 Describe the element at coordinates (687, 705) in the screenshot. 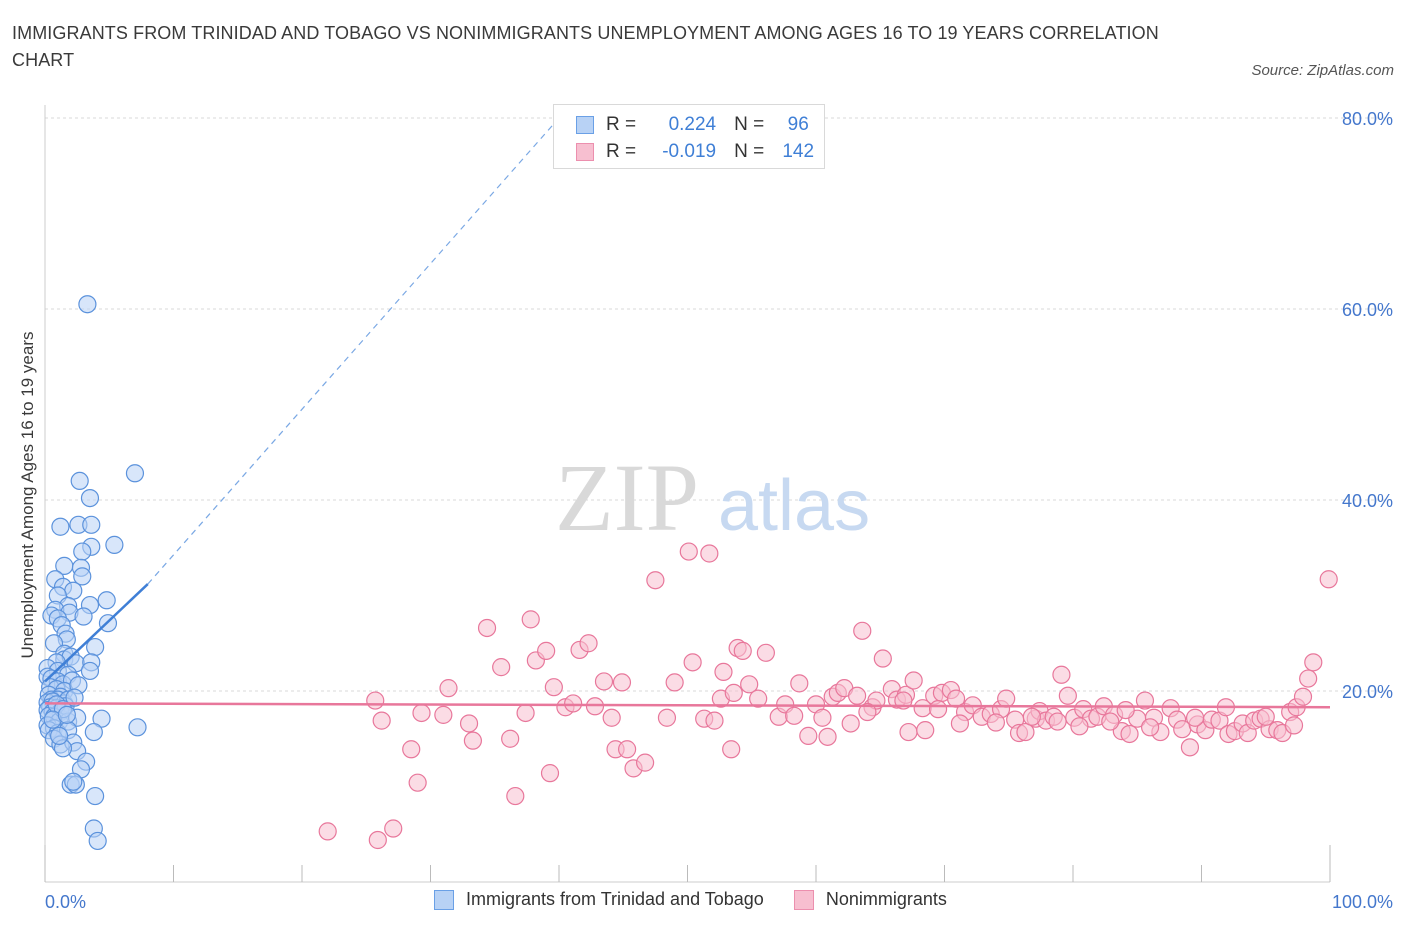

I see `nonimmigrants-trend-line` at that location.